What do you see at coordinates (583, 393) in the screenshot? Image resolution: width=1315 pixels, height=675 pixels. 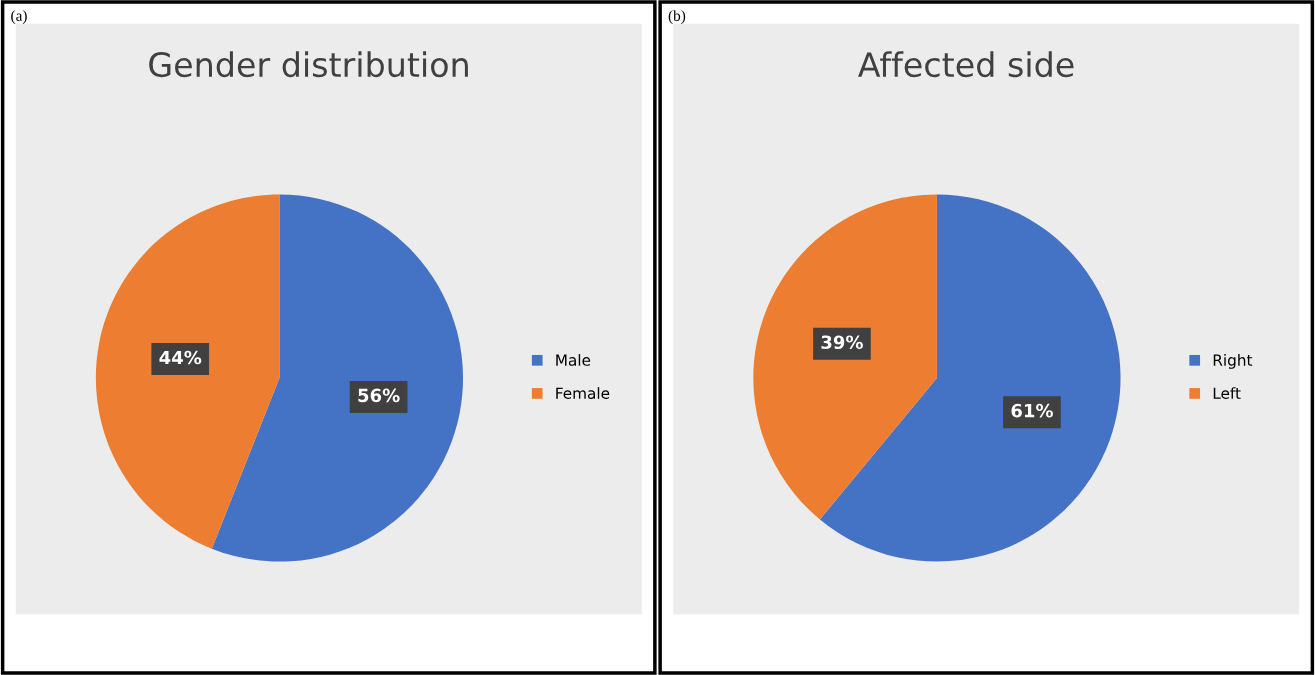 I see `legend-label: Female` at bounding box center [583, 393].